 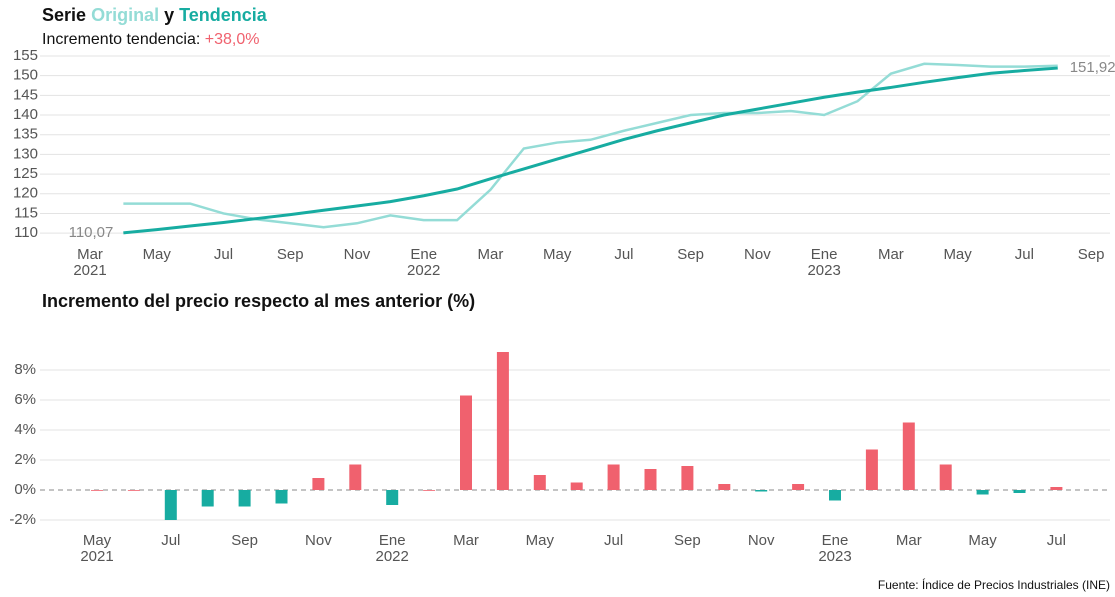 I want to click on x-tick-label: May 2021, so click(x=96, y=548).